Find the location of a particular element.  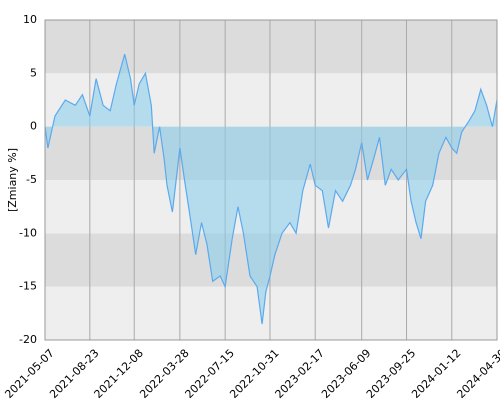

y-tick-label: -15 is located at coordinates (28, 286).